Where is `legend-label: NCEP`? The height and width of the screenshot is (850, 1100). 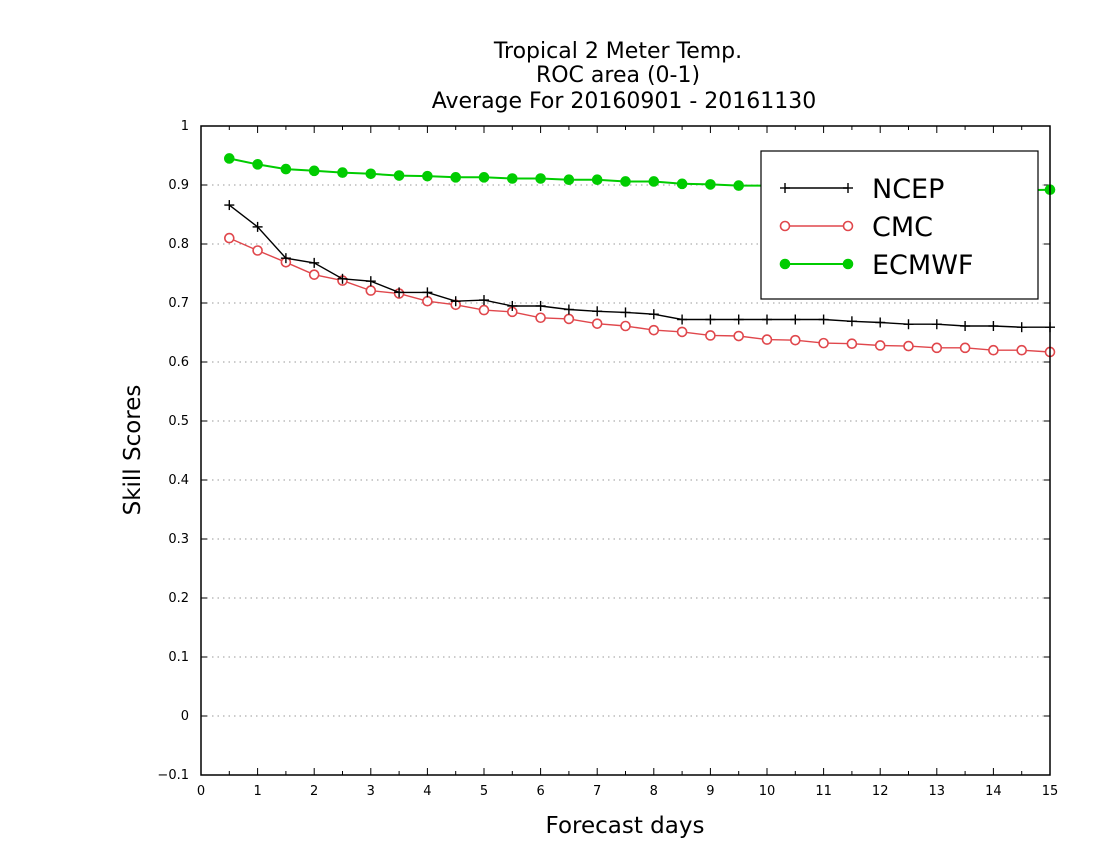
legend-label: NCEP is located at coordinates (908, 189).